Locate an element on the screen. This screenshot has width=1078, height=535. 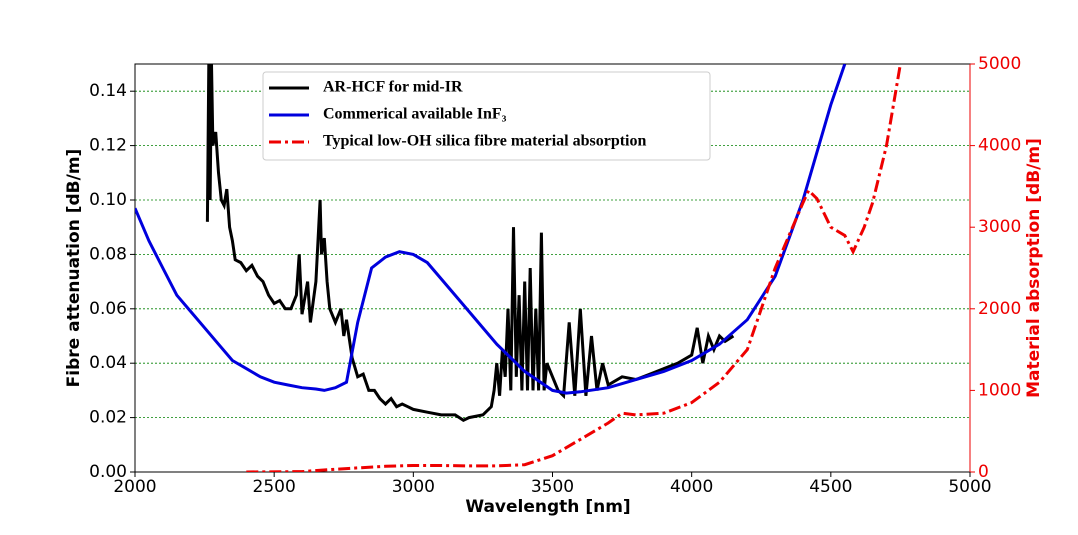
legend-box is located at coordinates (486, 116).